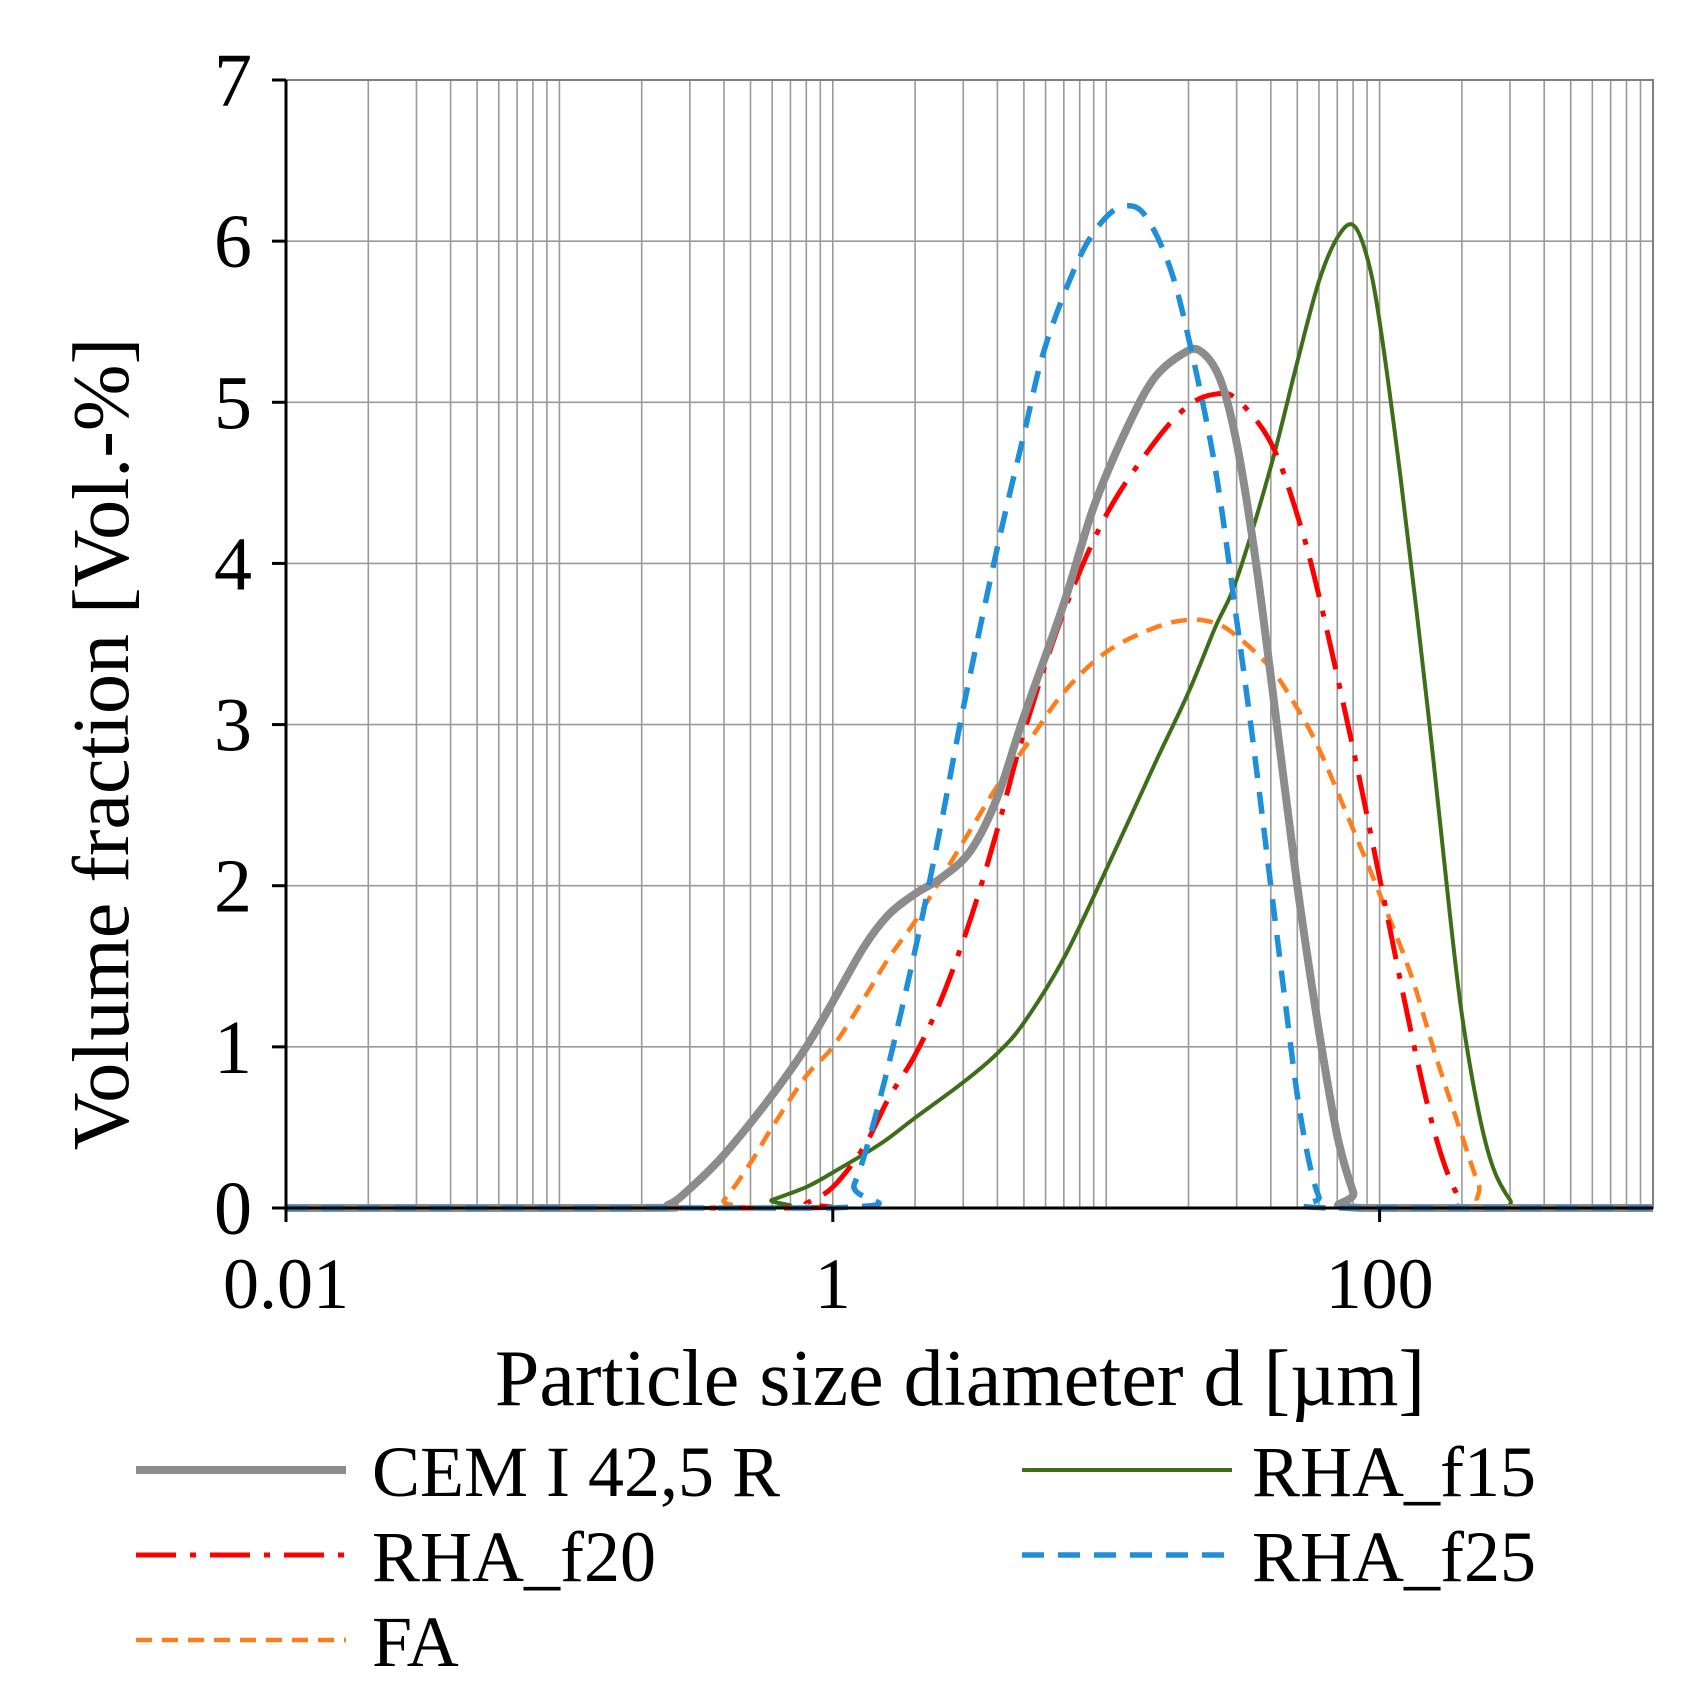  I want to click on legend-label: FA, so click(415, 1642).